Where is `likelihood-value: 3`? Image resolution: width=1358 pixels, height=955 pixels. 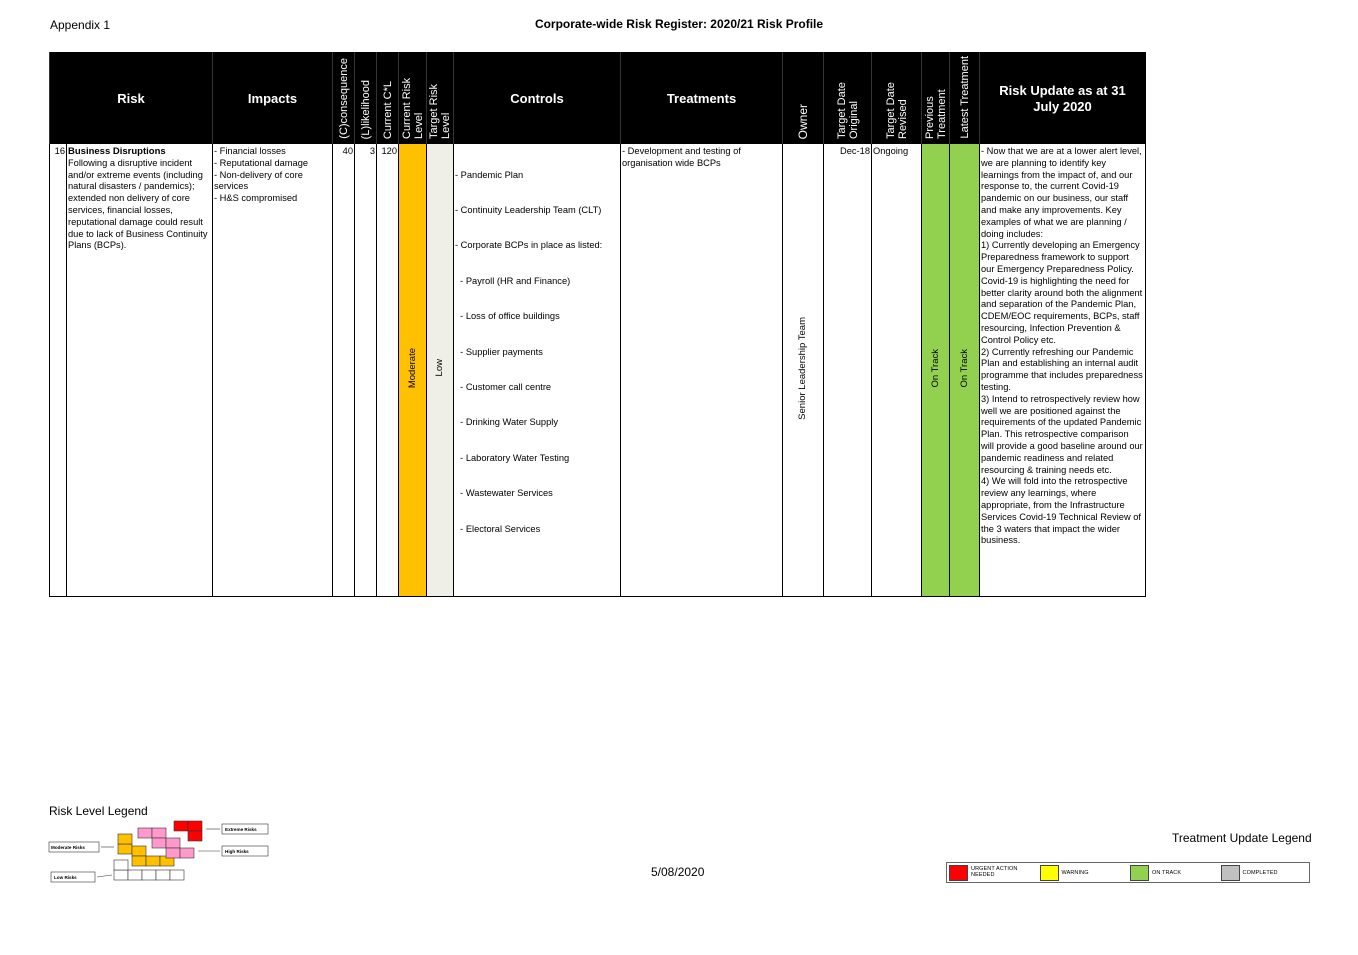
likelihood-value: 3 is located at coordinates (365, 370).